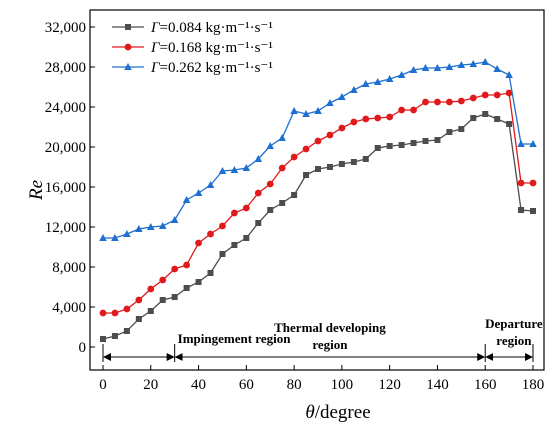 This screenshot has width=550, height=431. Describe the element at coordinates (514, 323) in the screenshot. I see `departure-label-line1: Departure` at that location.